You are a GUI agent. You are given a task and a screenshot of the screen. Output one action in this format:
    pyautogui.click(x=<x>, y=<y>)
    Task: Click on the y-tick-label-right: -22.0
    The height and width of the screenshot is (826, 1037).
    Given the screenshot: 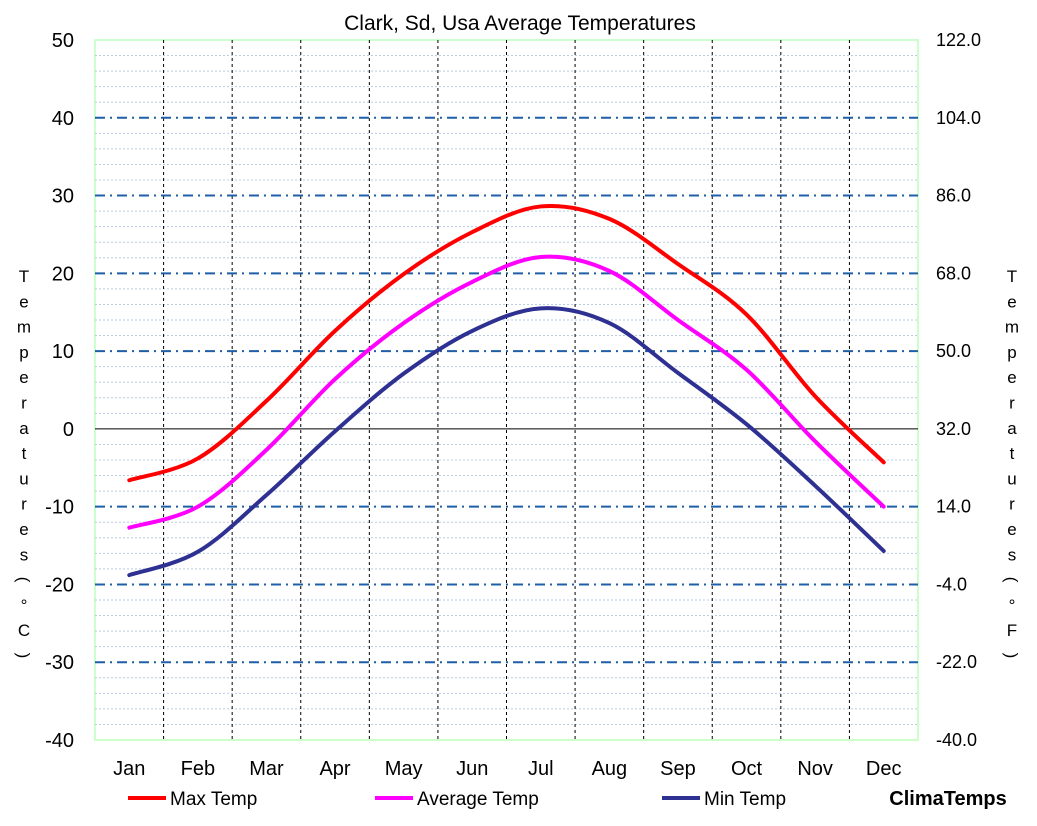 What is the action you would take?
    pyautogui.click(x=956, y=662)
    